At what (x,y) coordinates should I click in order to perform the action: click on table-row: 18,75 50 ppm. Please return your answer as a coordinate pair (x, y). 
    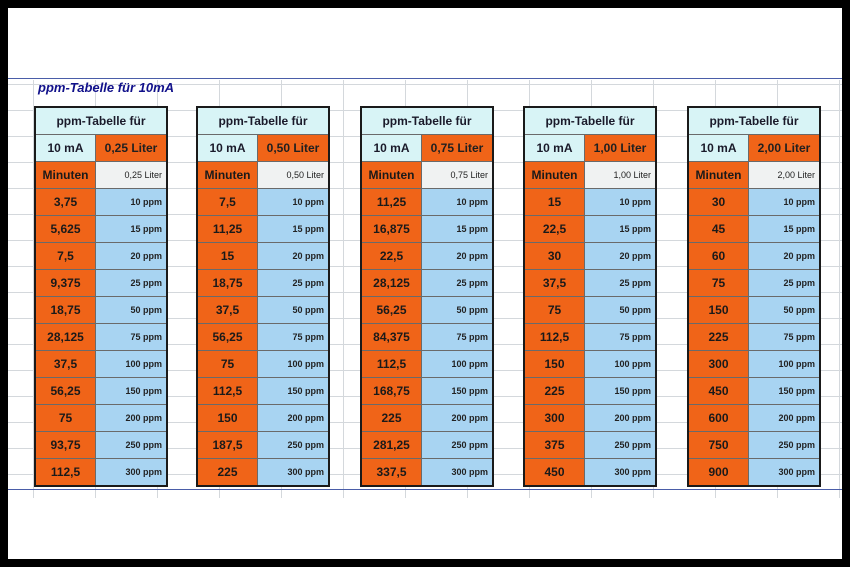
    Looking at the image, I should click on (101, 309).